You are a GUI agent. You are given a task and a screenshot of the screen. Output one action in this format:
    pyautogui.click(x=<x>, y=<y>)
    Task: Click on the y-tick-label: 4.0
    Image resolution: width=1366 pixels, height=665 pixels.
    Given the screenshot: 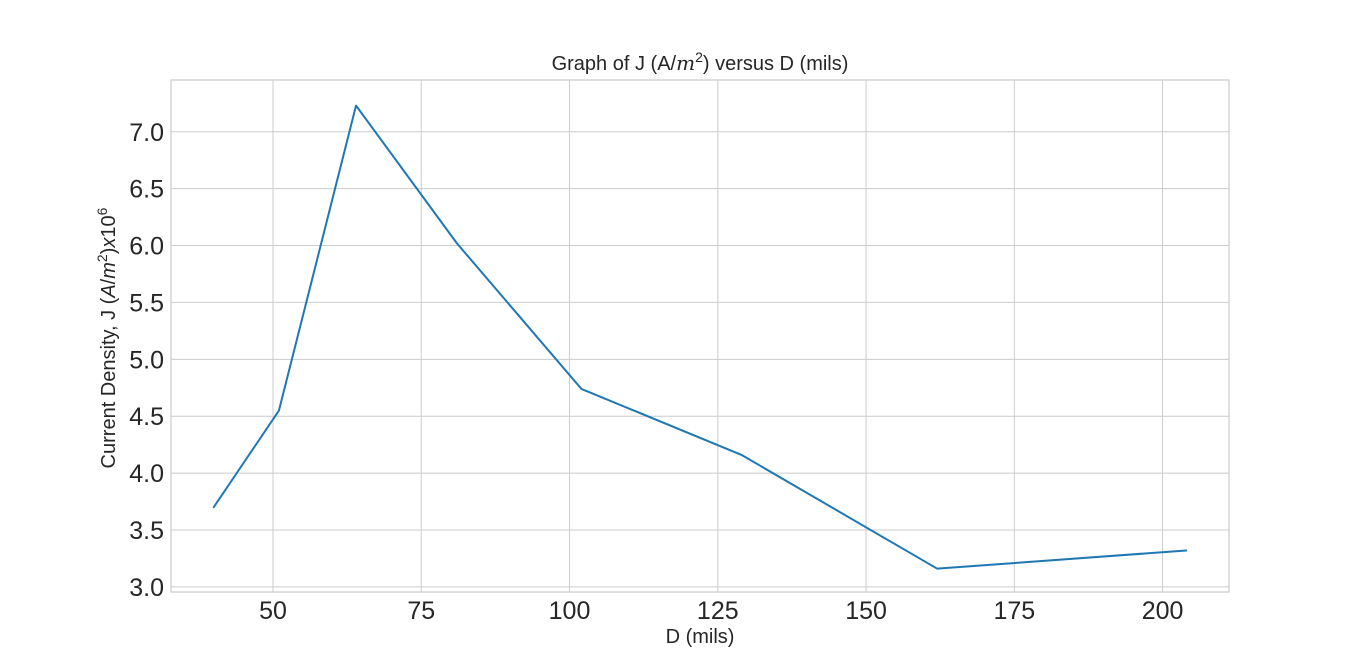 What is the action you would take?
    pyautogui.click(x=146, y=474)
    